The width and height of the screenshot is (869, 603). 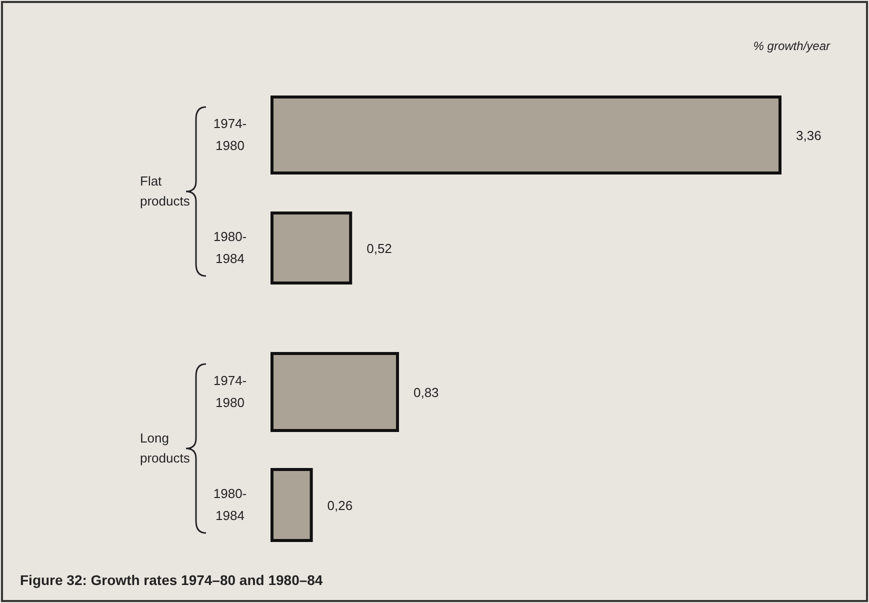 I want to click on text: Flat products, so click(x=165, y=191).